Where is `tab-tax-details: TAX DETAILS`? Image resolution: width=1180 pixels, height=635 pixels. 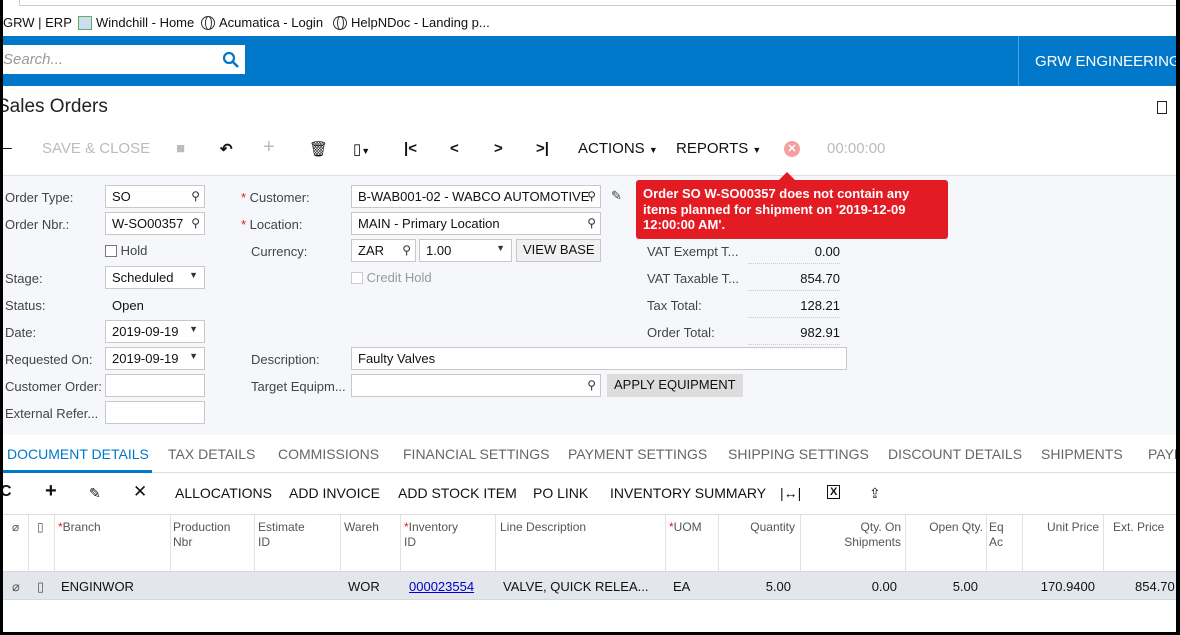 tab-tax-details: TAX DETAILS is located at coordinates (212, 454).